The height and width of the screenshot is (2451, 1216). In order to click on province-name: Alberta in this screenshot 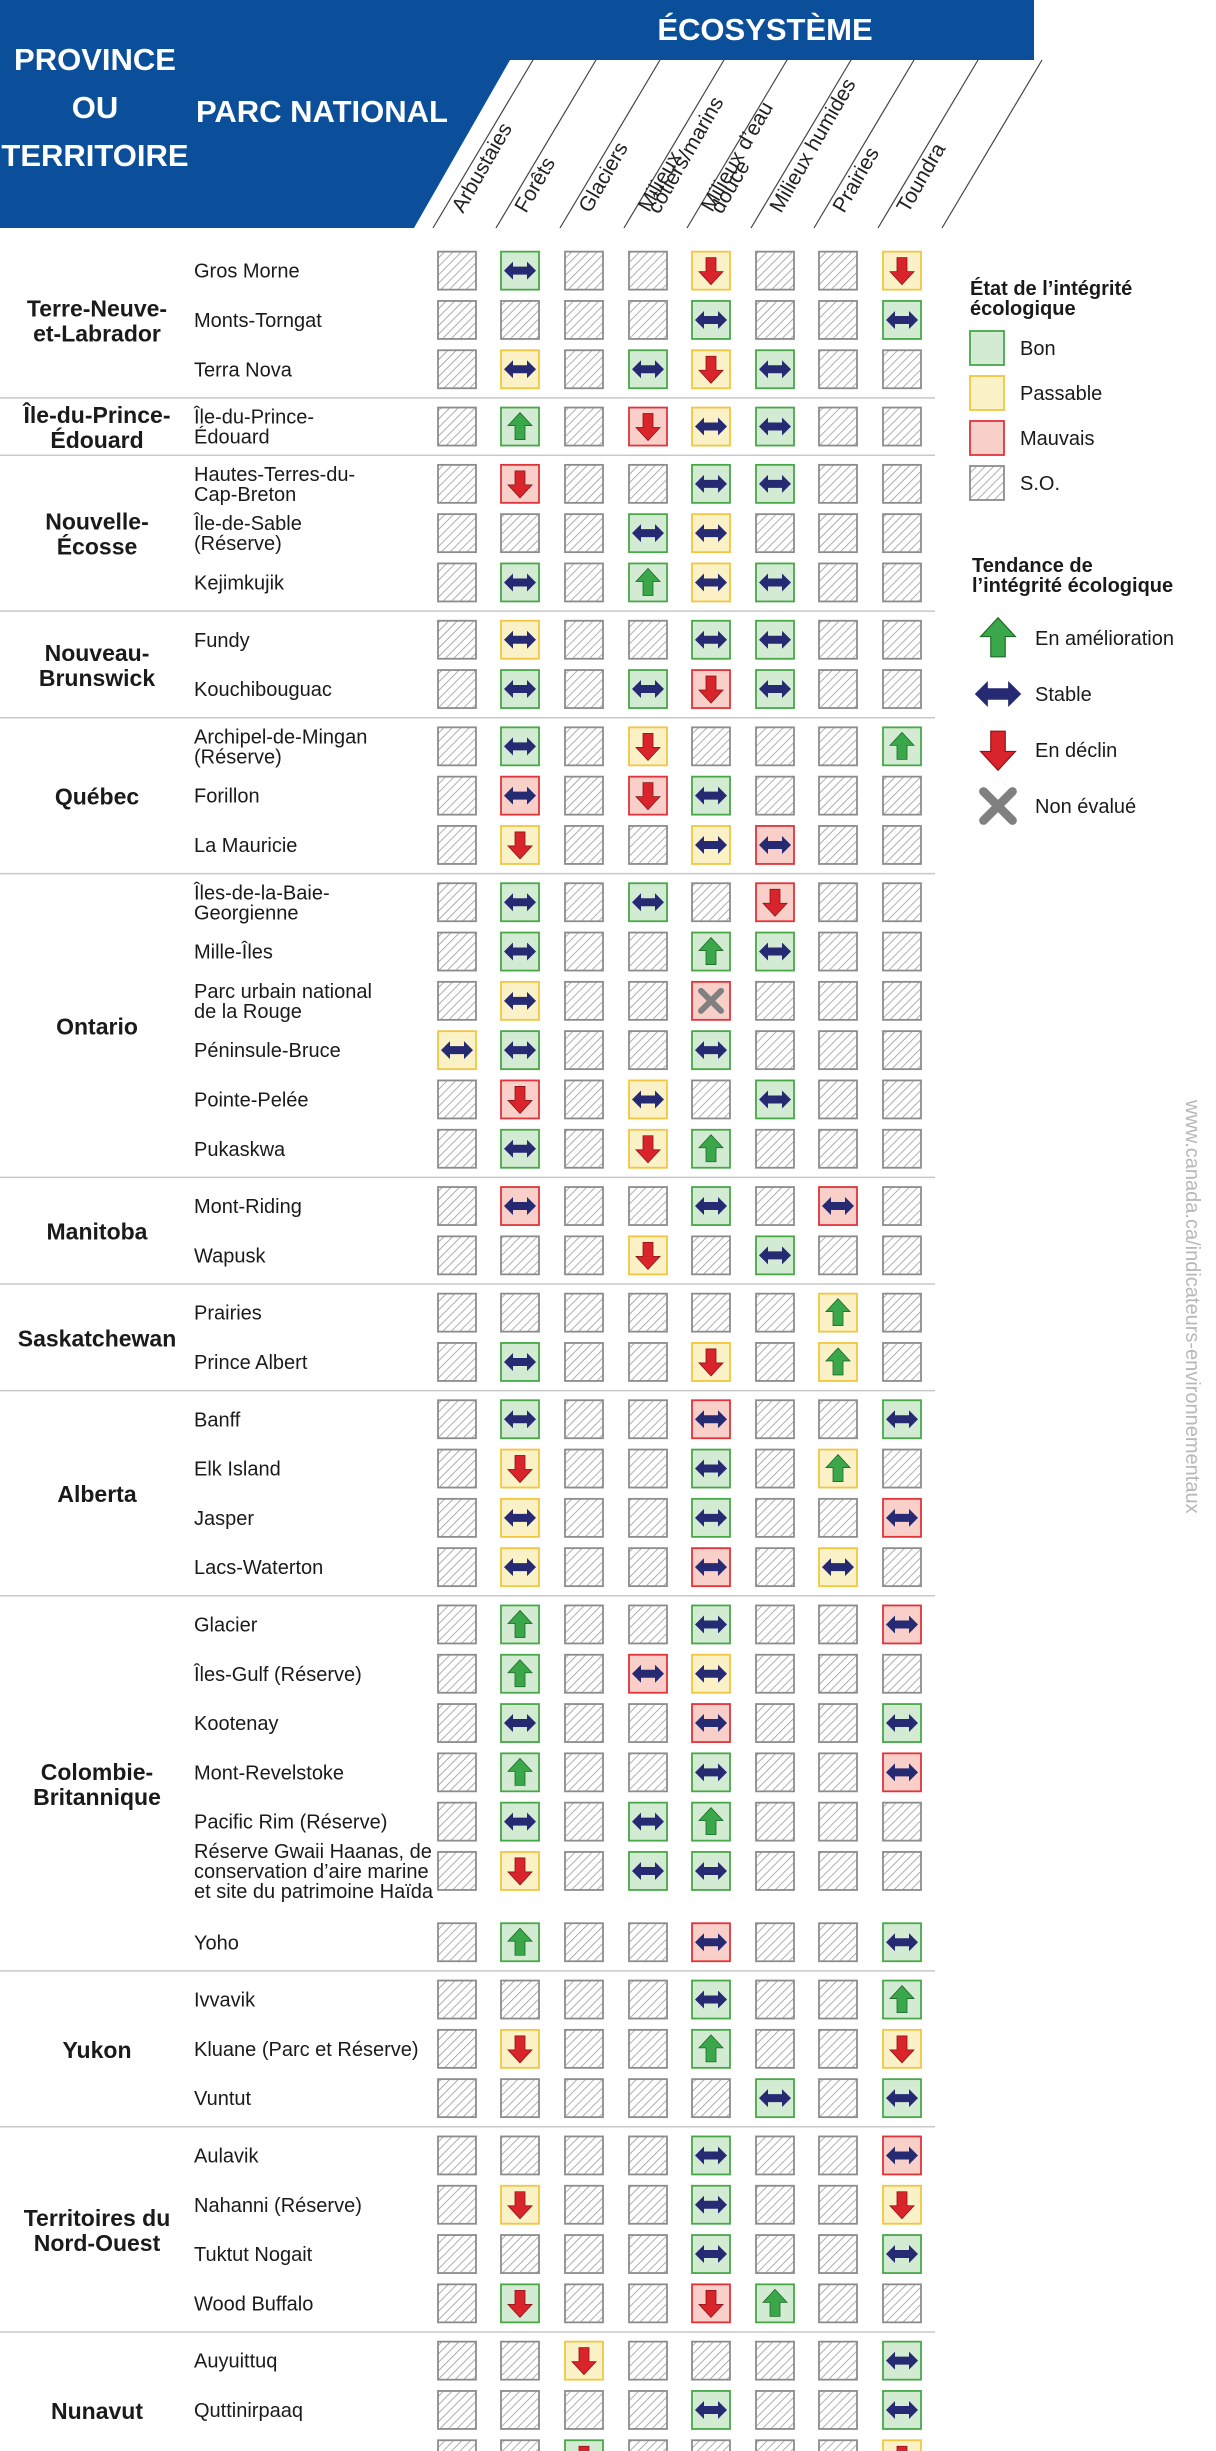, I will do `click(96, 1494)`.